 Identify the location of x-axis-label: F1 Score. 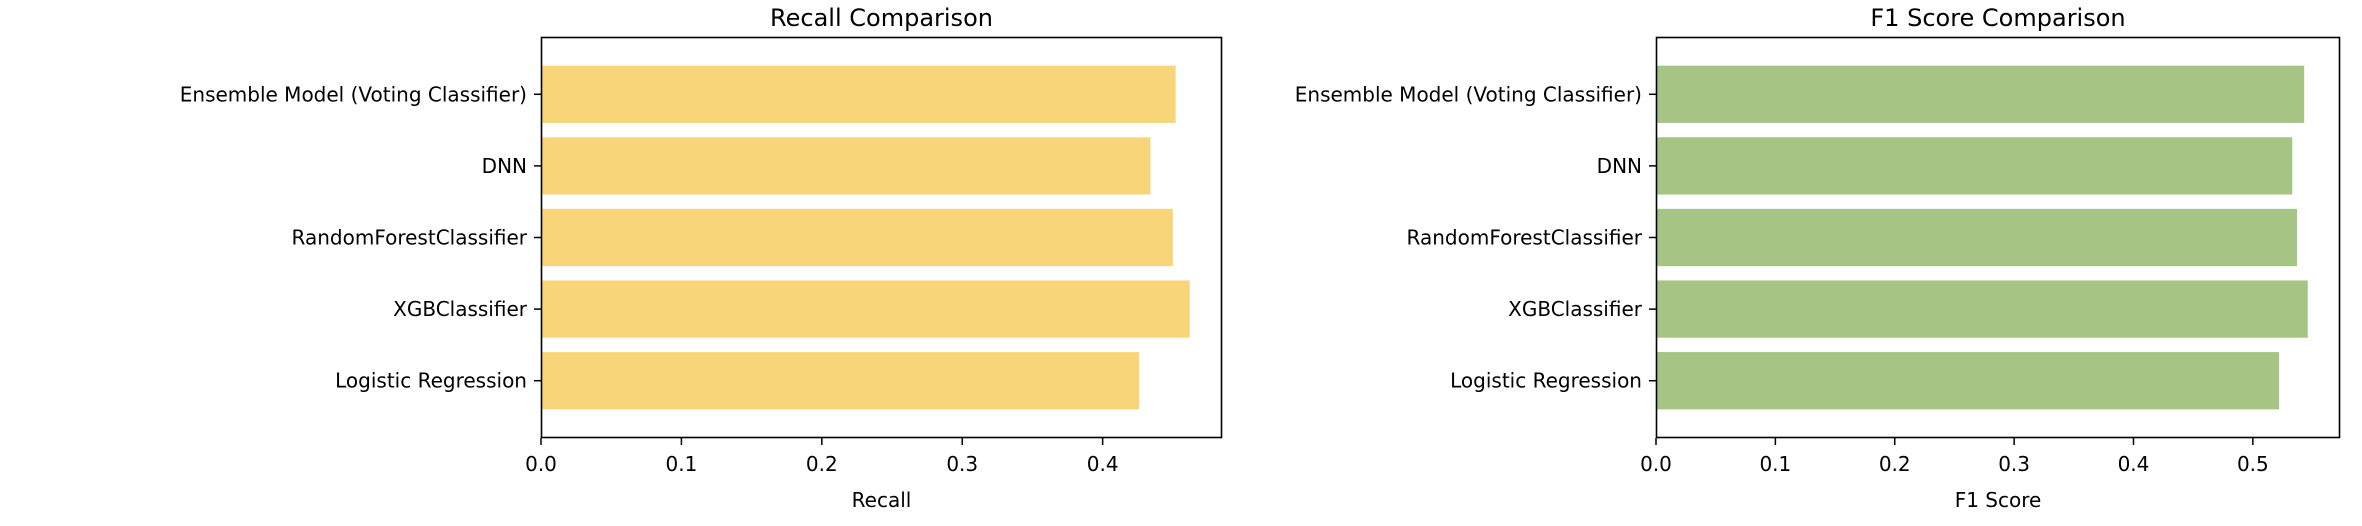
(1998, 500).